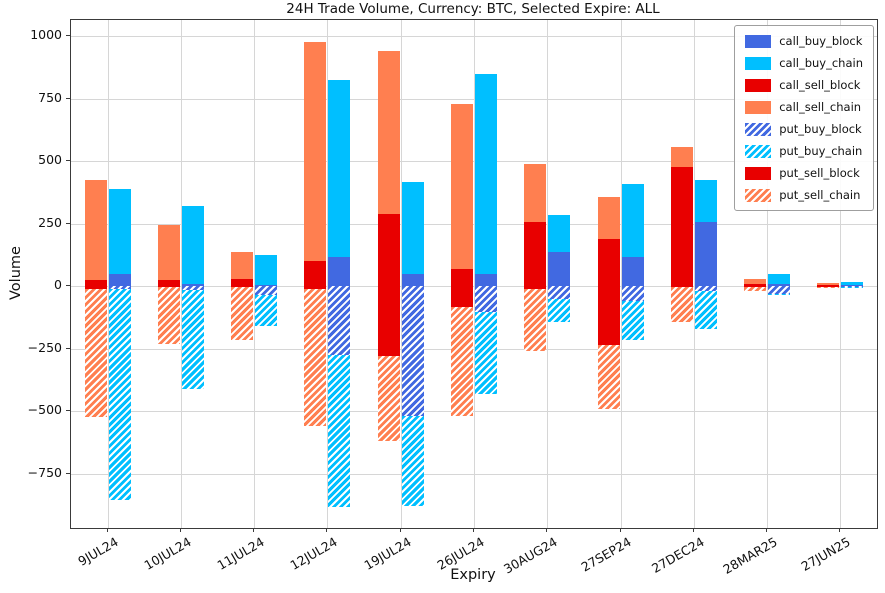 The width and height of the screenshot is (885, 593). What do you see at coordinates (44, 409) in the screenshot?
I see `y-tick-label: −500` at bounding box center [44, 409].